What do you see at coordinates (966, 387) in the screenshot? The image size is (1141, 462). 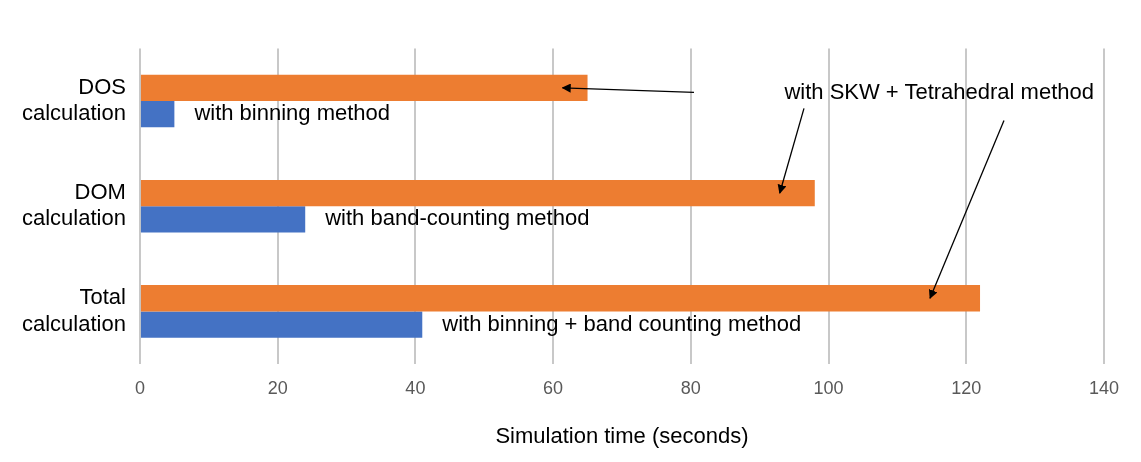 I see `x-tick-label: 120` at bounding box center [966, 387].